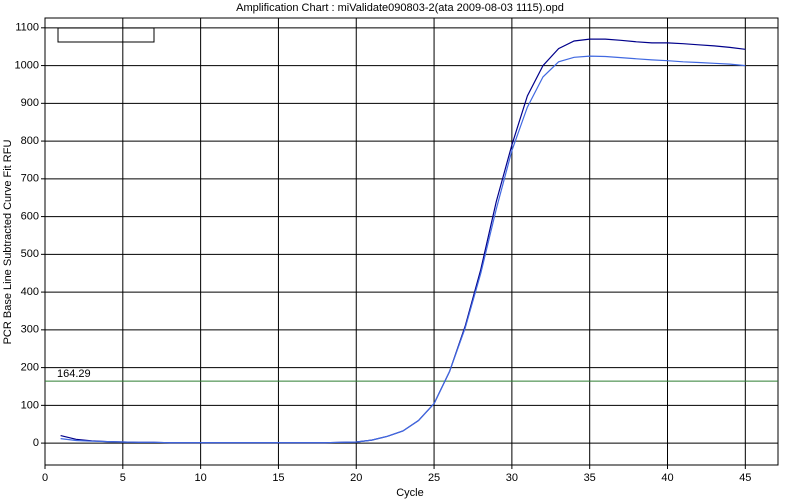  I want to click on y-tick-label: 800, so click(30, 141).